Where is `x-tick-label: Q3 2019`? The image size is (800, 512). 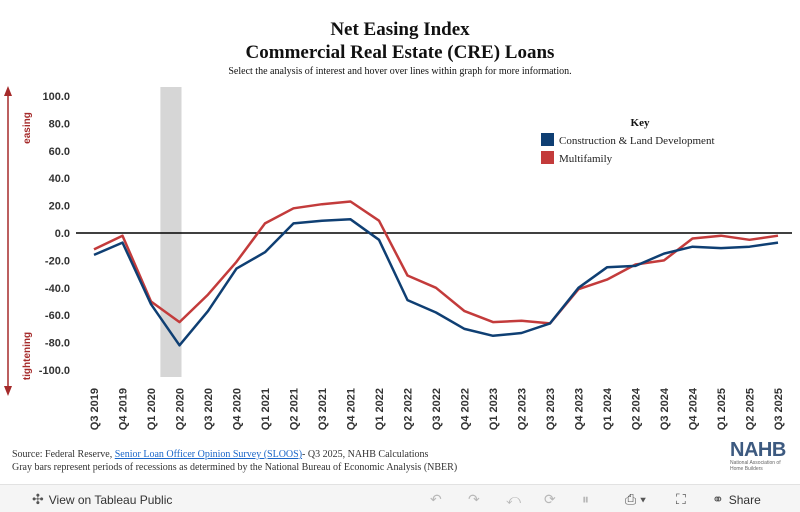 x-tick-label: Q3 2019 is located at coordinates (95, 409).